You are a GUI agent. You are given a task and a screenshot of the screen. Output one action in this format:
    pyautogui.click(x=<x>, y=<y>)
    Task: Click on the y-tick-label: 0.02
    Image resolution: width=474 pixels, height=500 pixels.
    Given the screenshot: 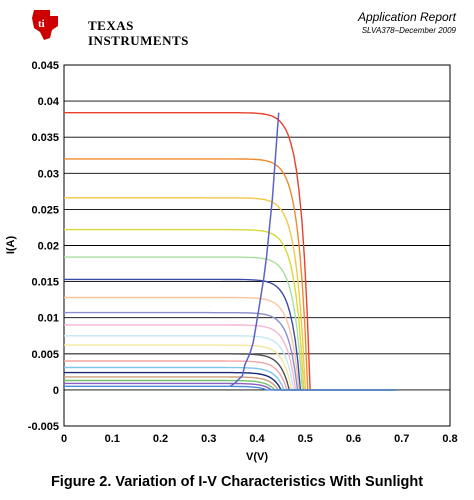 What is the action you would take?
    pyautogui.click(x=48, y=247)
    